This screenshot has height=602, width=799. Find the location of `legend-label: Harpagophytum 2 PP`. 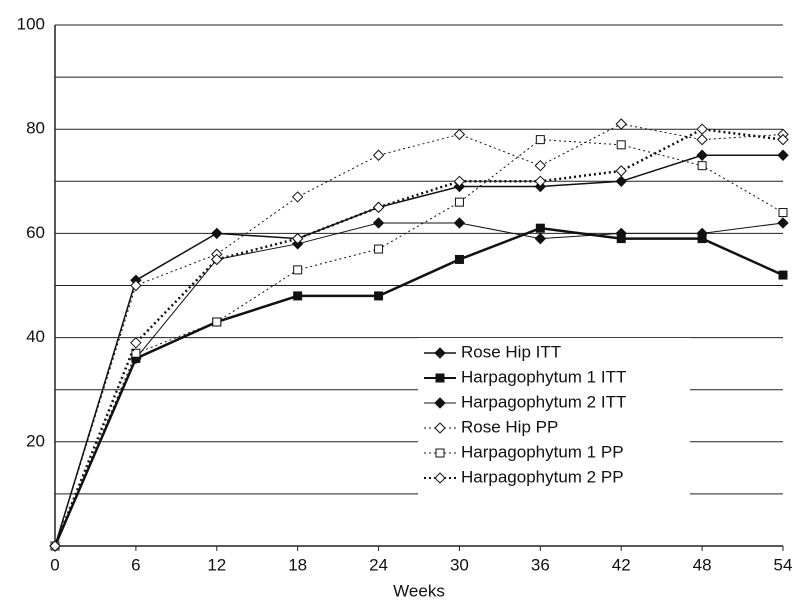

legend-label: Harpagophytum 2 PP is located at coordinates (542, 476).